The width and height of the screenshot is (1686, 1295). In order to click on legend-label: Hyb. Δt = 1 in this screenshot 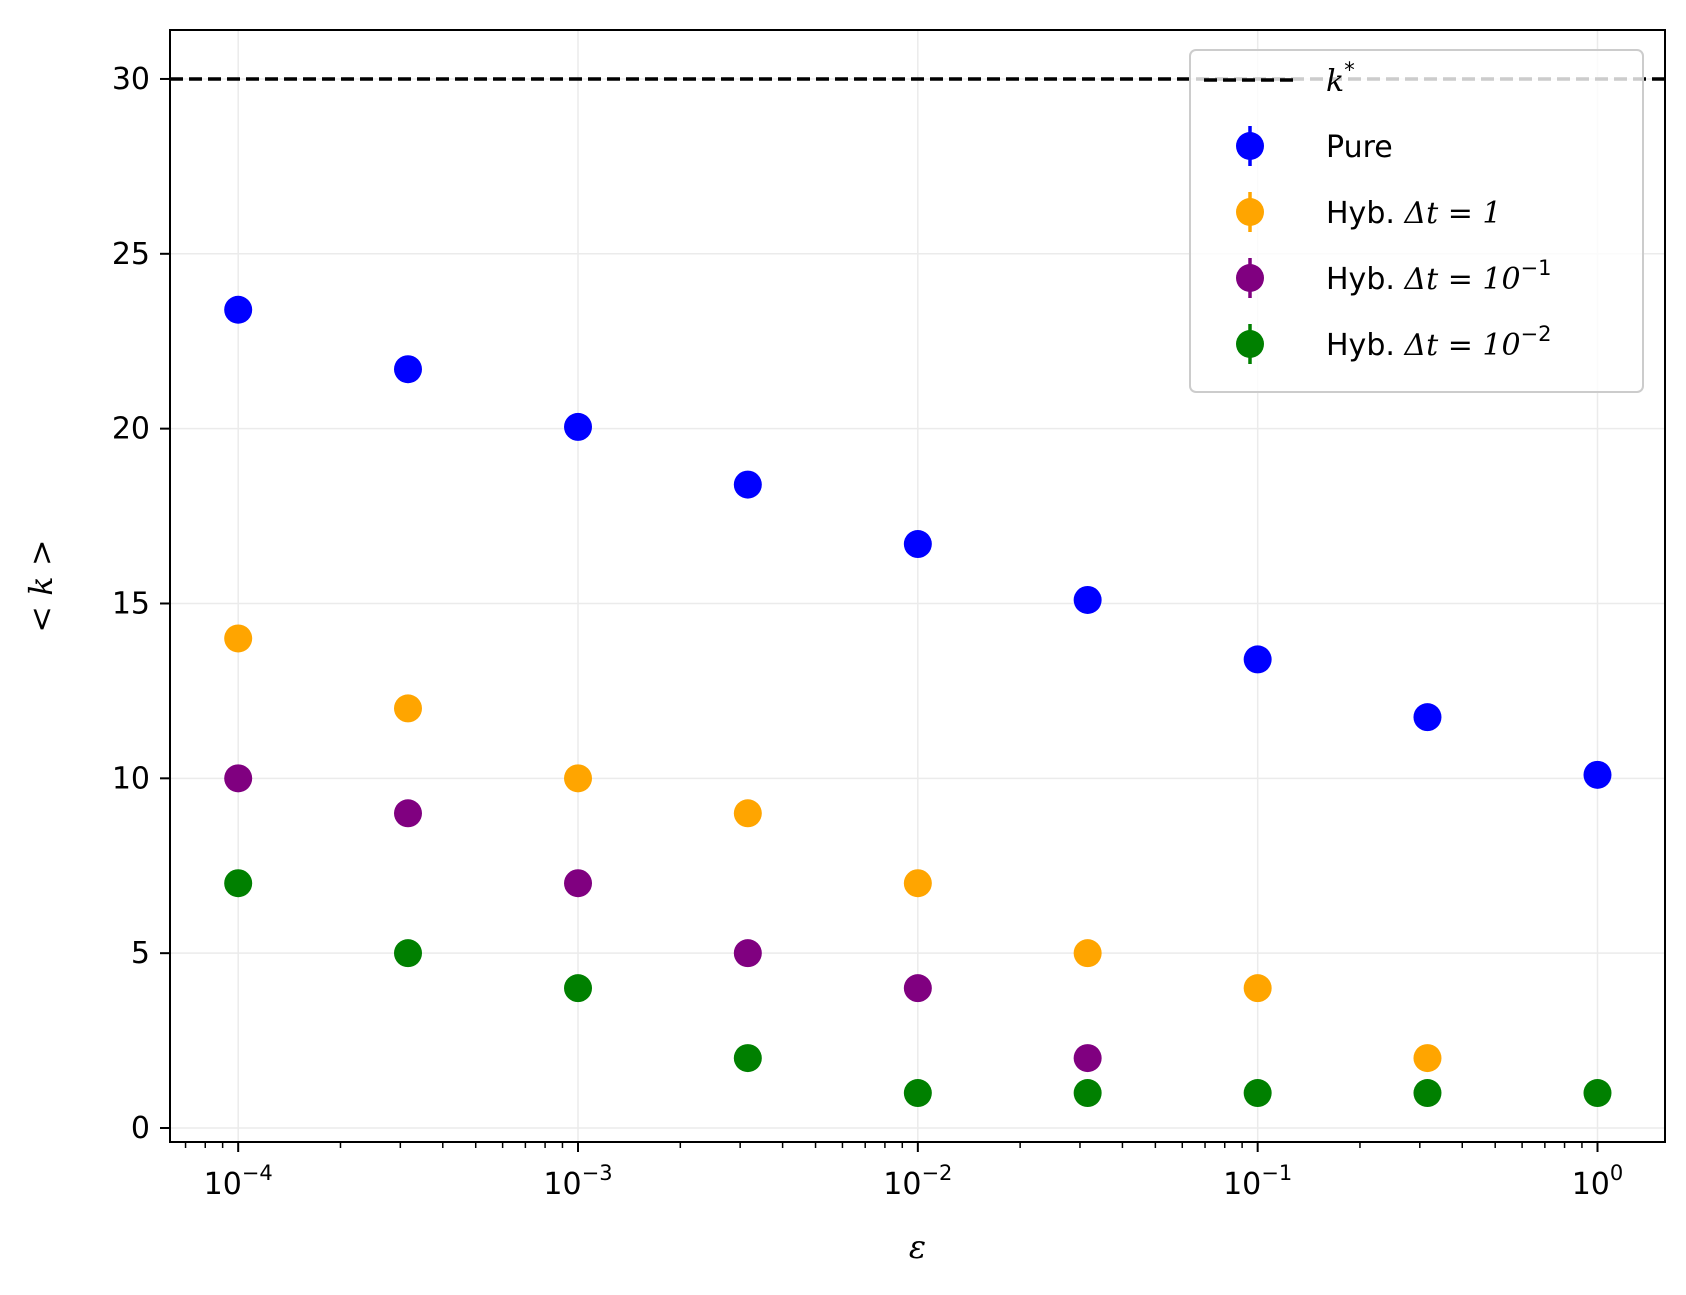, I will do `click(1413, 213)`.